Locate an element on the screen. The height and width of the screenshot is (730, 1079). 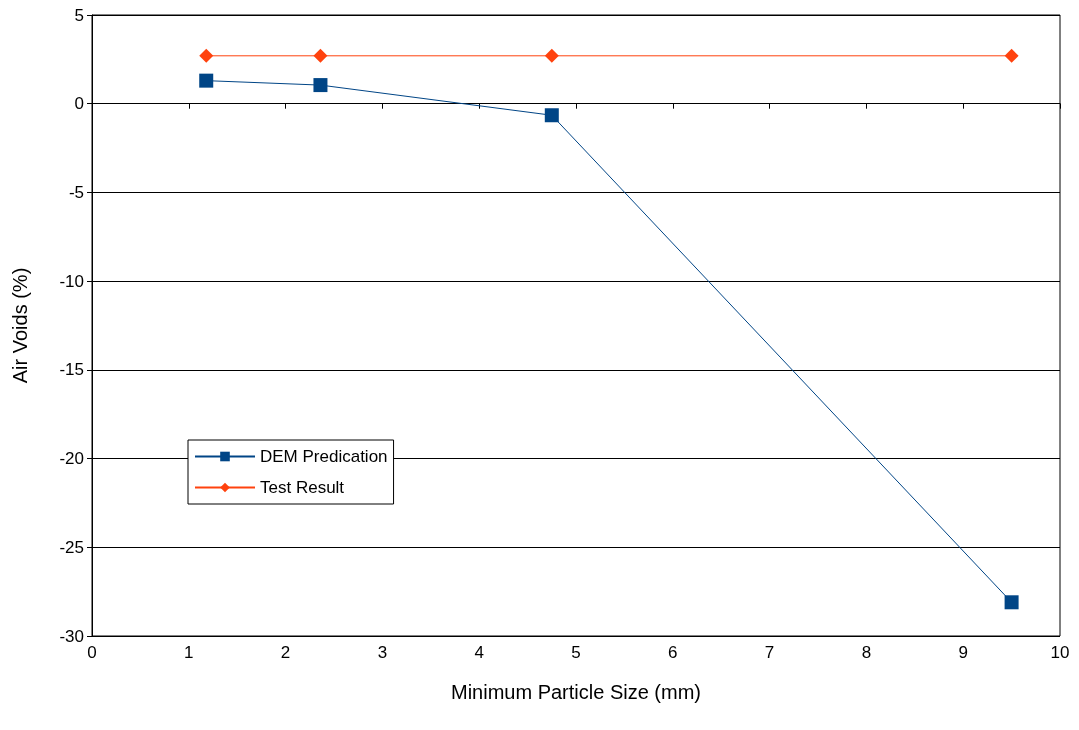
y-tick-label: -25 is located at coordinates (71, 547).